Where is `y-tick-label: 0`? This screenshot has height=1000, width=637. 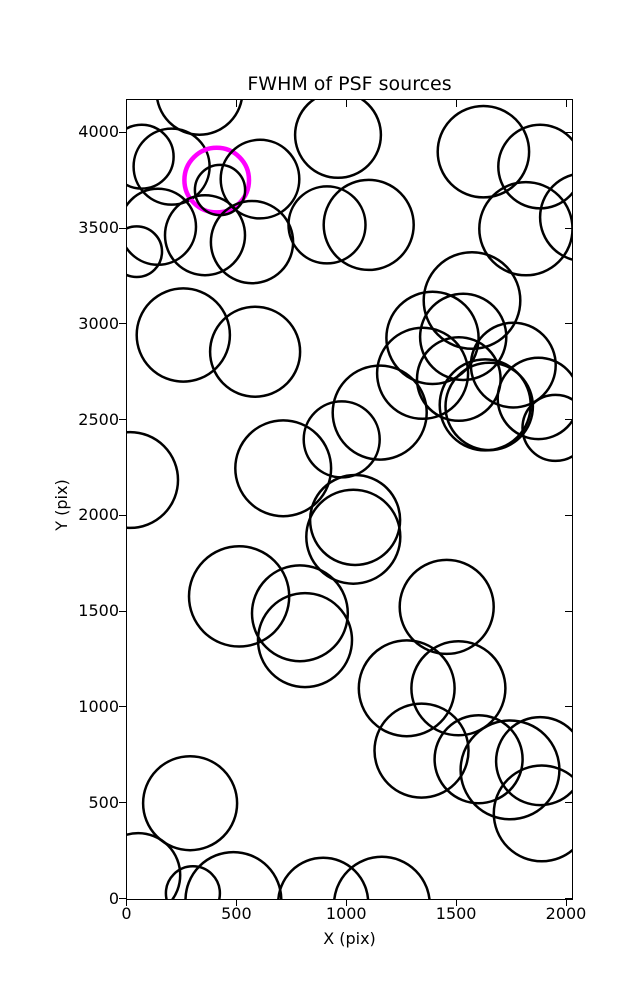 y-tick-label: 0 is located at coordinates (113, 898).